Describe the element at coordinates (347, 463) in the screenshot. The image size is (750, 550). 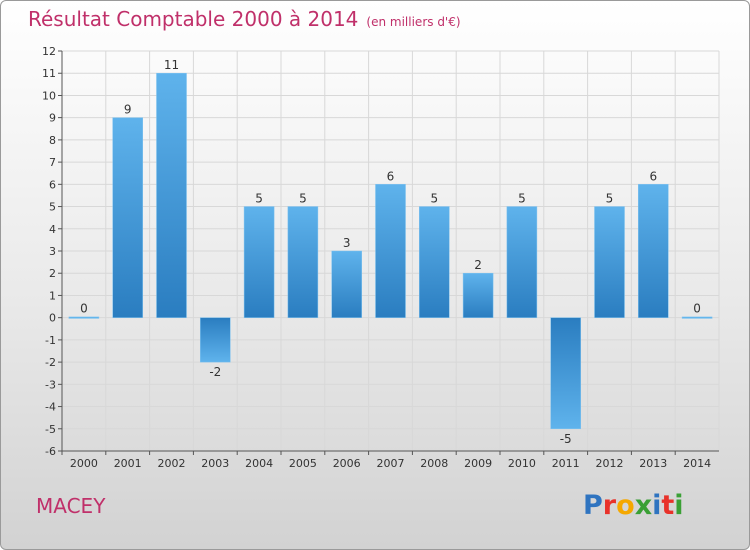
I see `x-tick-label: 2006` at that location.